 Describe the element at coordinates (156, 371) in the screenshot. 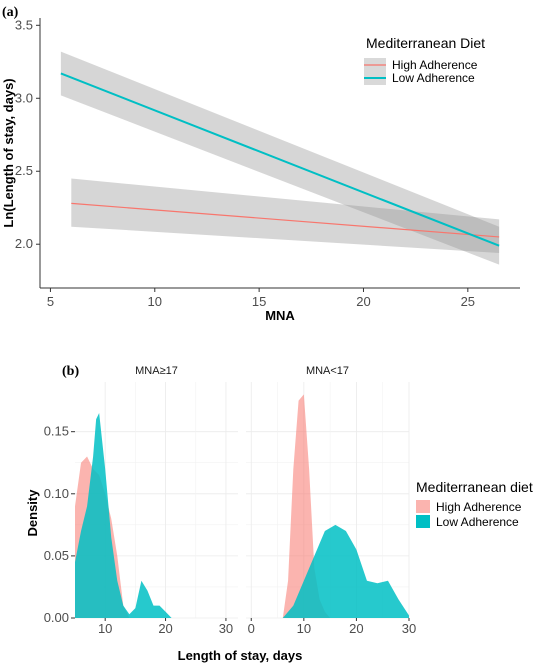

I see `panel-b-facet-strip-label: MNA≥17` at that location.